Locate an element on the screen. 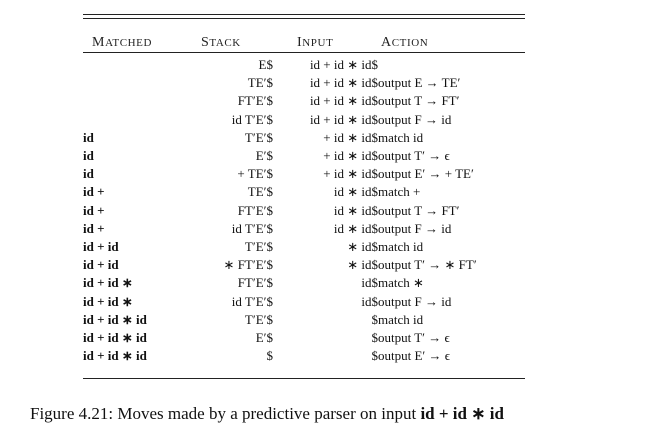 This screenshot has width=646, height=430. table-row: id + id T′E′$ id ∗ id$ output F → id is located at coordinates (304, 229).